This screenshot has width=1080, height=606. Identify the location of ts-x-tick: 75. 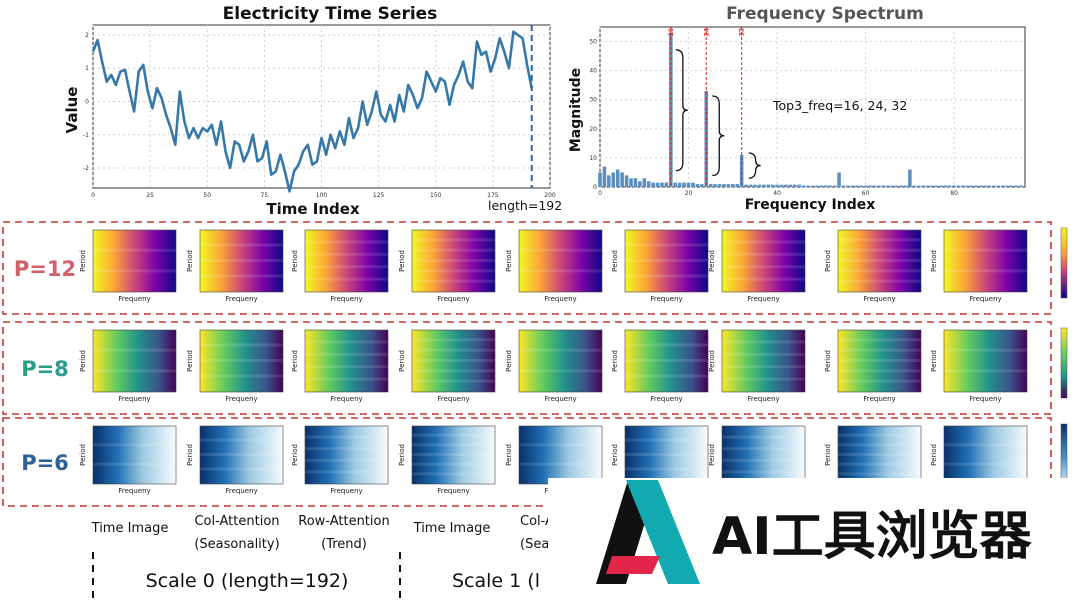
(265, 195).